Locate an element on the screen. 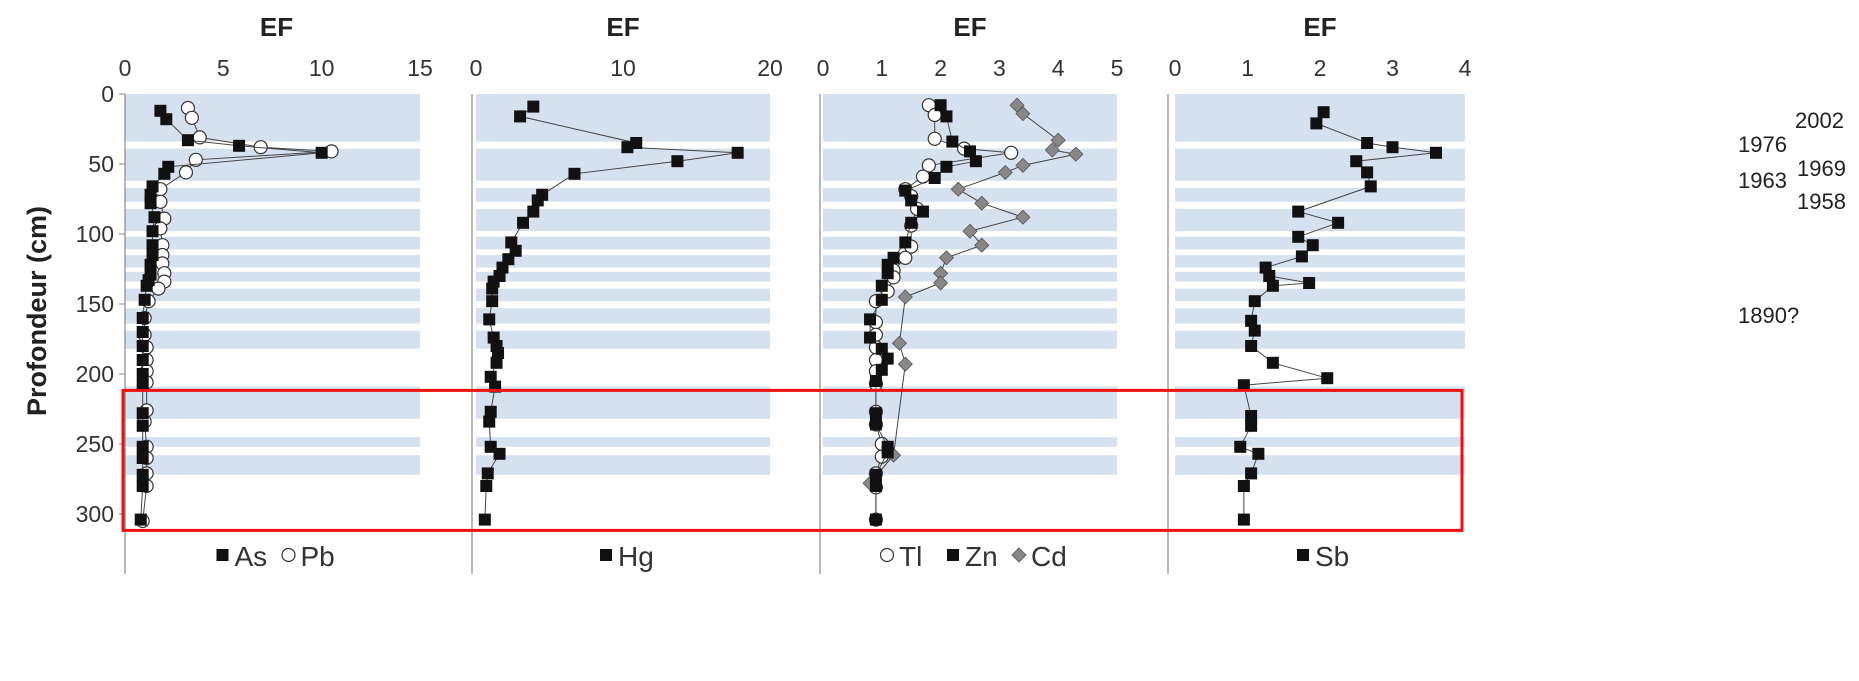 This screenshot has height=681, width=1859. x-tick-label: 5 is located at coordinates (223, 68).